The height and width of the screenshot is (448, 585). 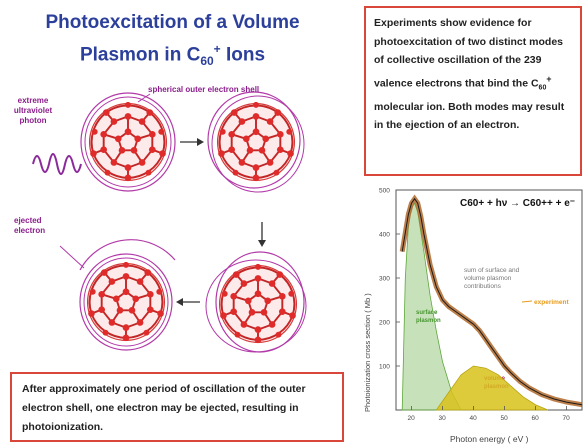 What do you see at coordinates (172, 22) in the screenshot?
I see `title-line-1: Photoexcitation of a Volume` at bounding box center [172, 22].